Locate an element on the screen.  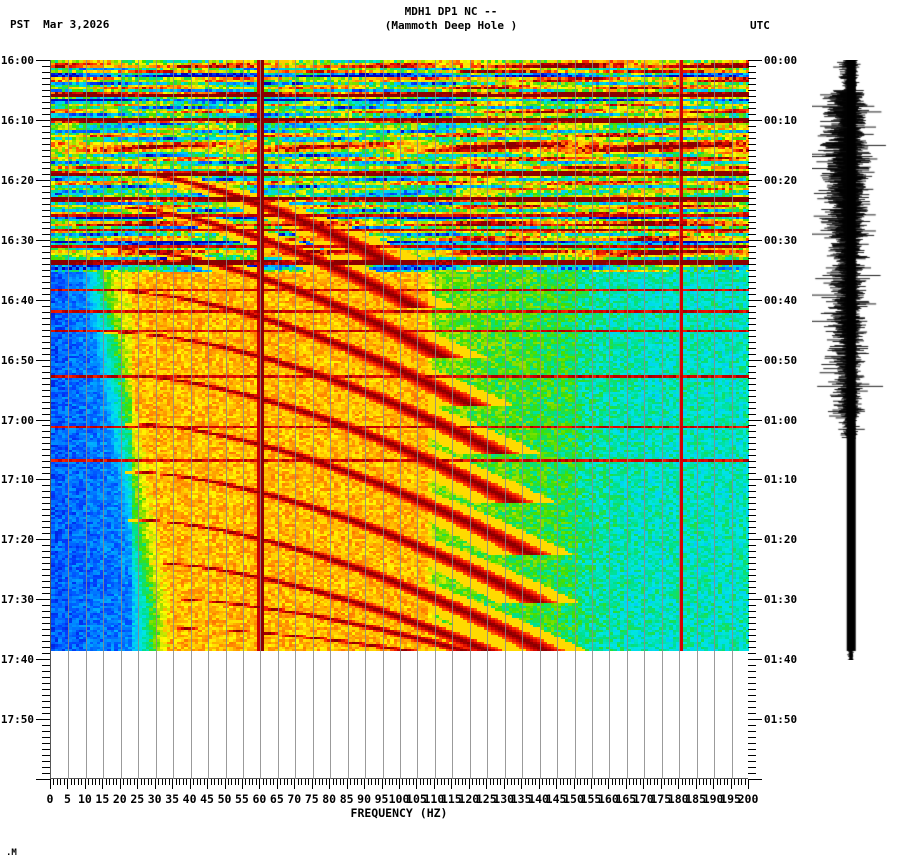
frequency-tick-label: 85 is located at coordinates (346, 799).